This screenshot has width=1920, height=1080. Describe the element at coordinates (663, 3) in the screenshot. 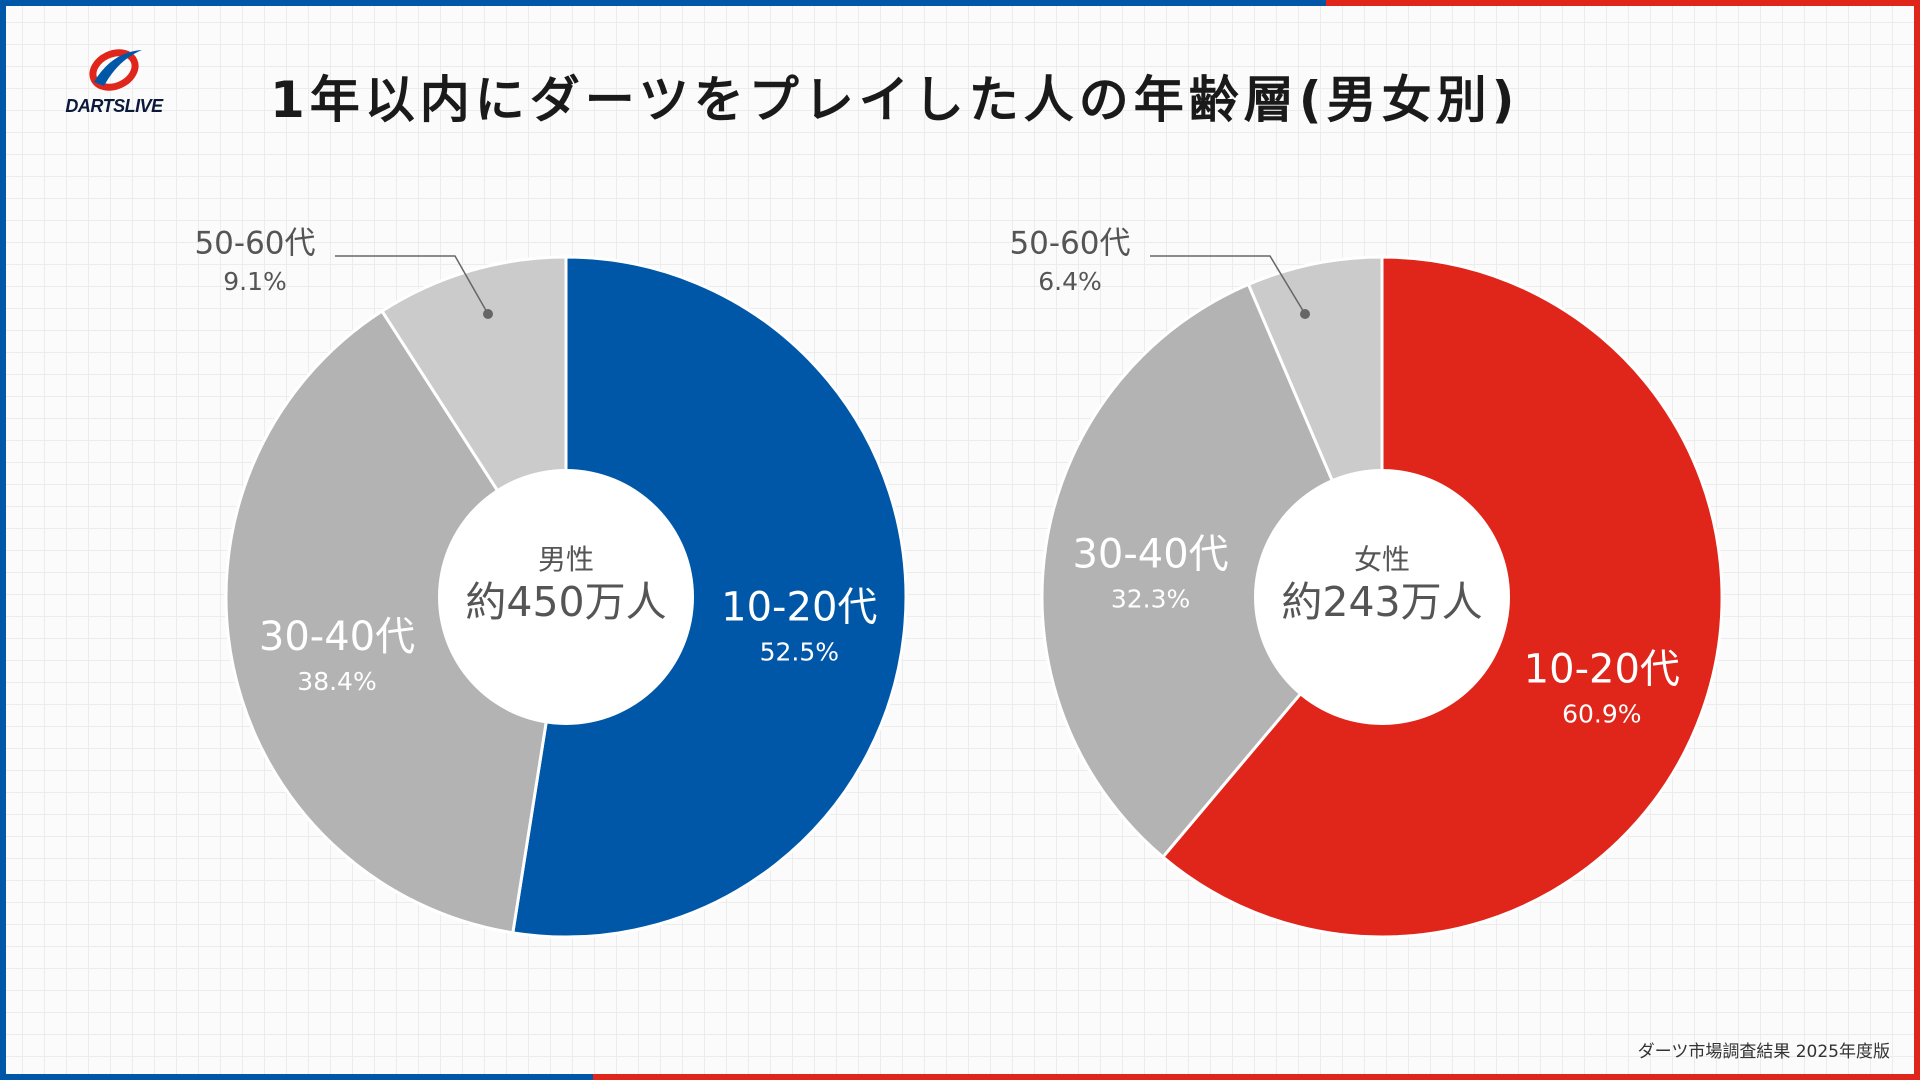

I see `frame-top-blue` at that location.